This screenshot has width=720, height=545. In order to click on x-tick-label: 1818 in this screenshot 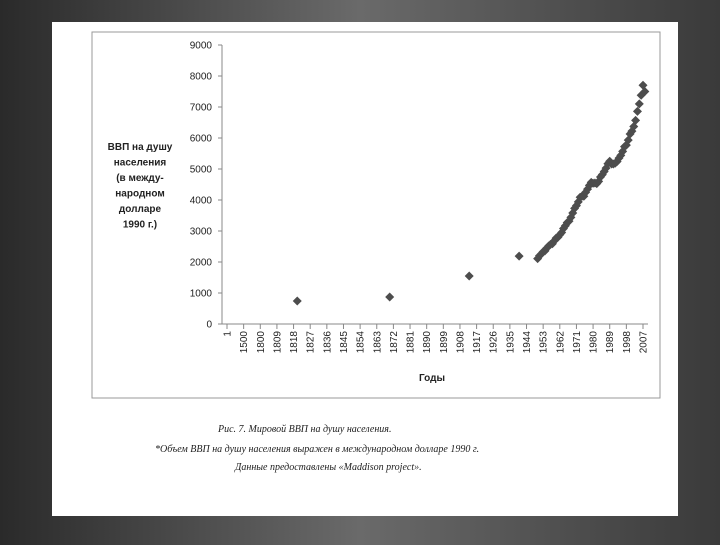, I will do `click(294, 342)`.